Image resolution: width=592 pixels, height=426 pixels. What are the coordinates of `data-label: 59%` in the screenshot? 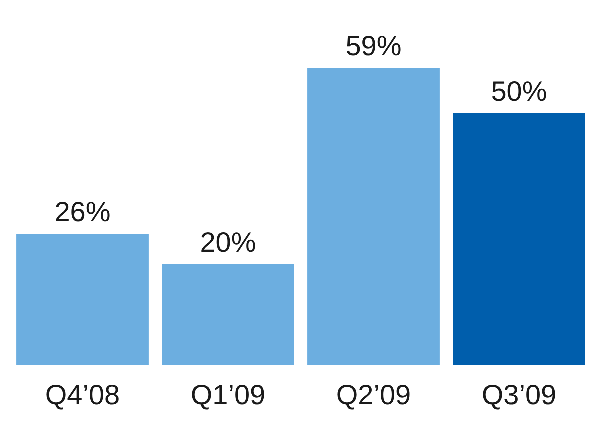 It's located at (374, 46).